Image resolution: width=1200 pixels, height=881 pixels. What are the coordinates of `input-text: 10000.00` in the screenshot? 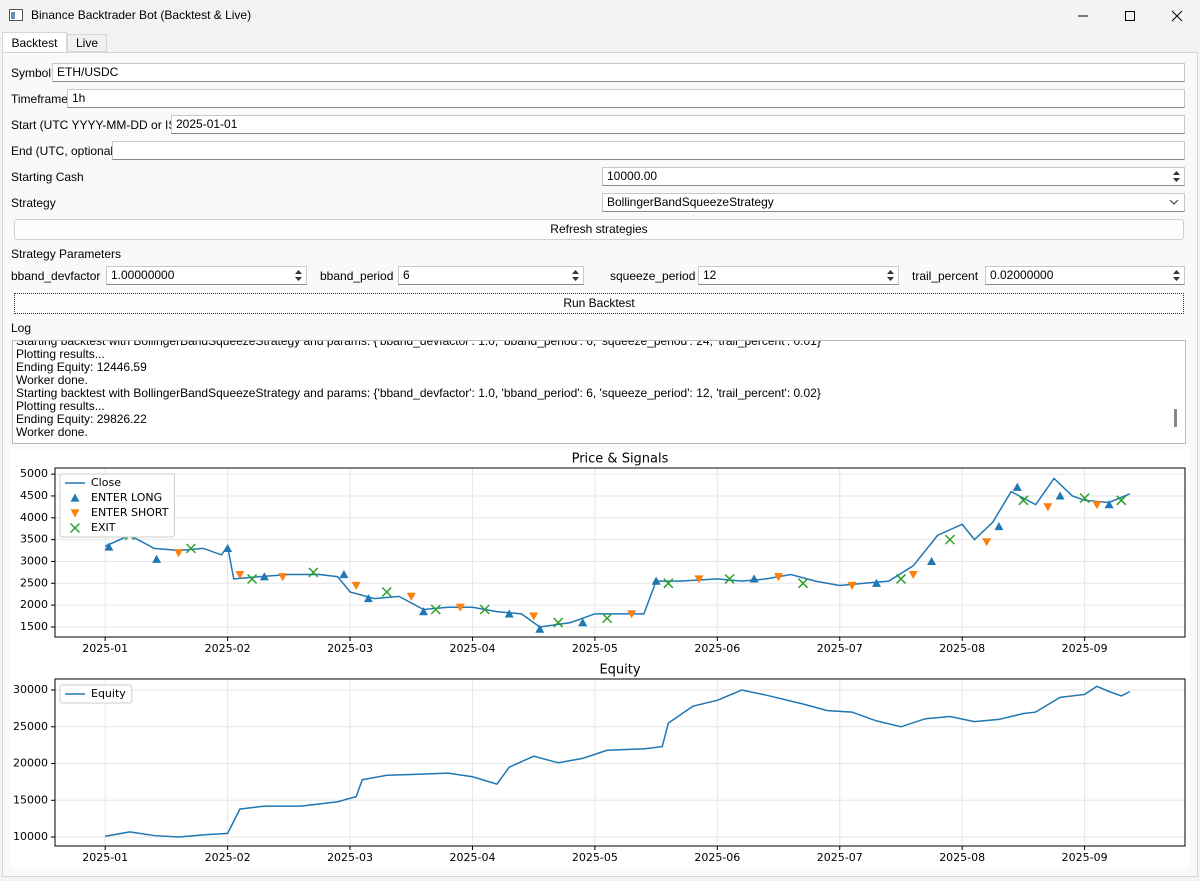 It's located at (632, 176).